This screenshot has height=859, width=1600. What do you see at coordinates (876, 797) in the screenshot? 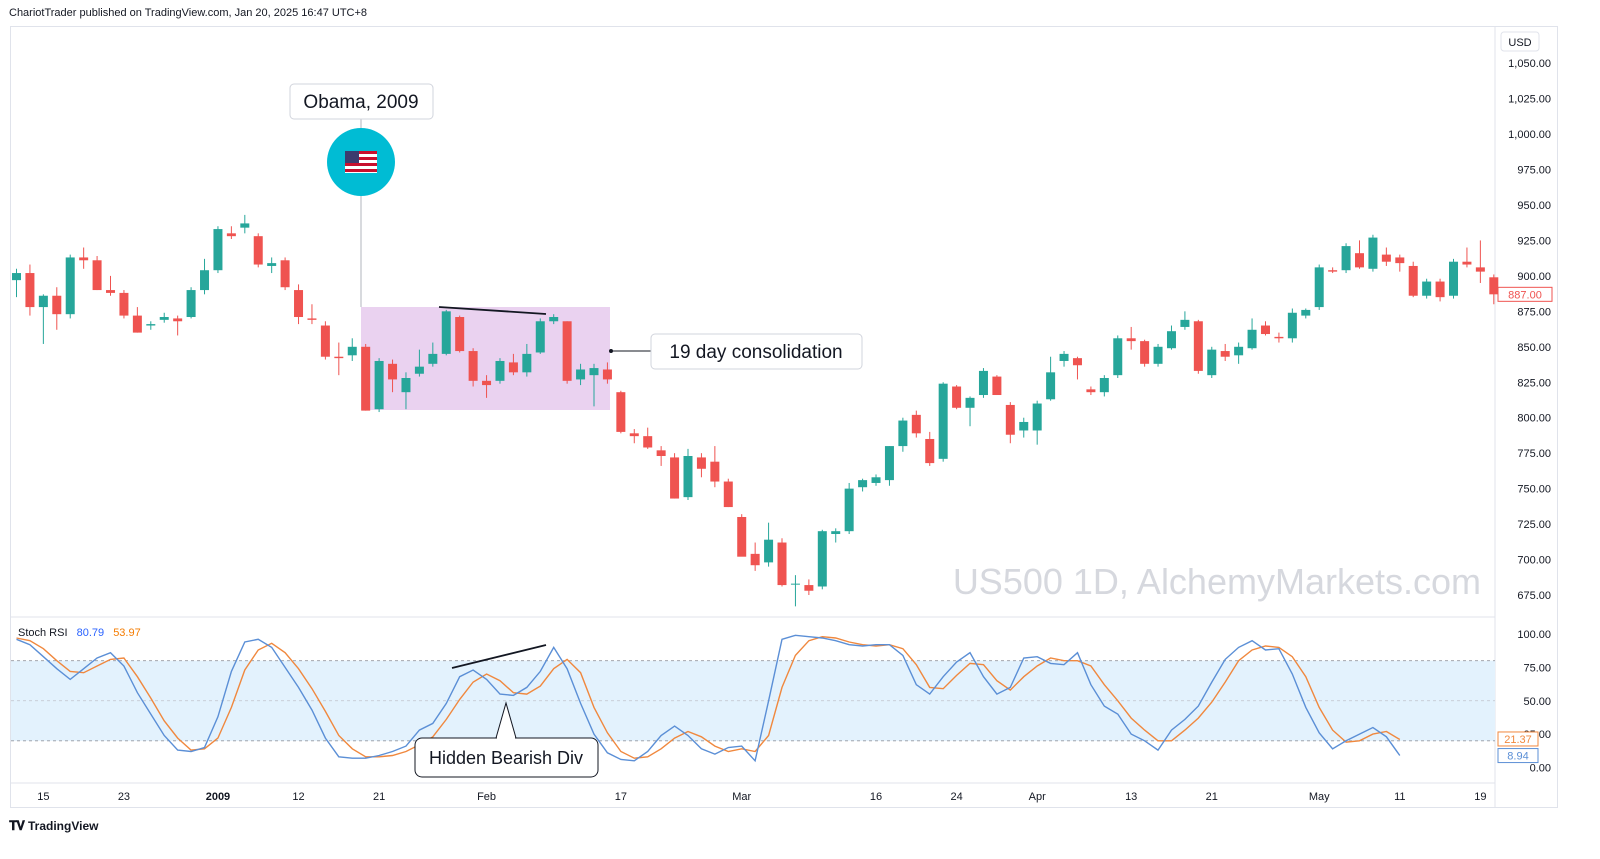
I see `time-tick: 16` at bounding box center [876, 797].